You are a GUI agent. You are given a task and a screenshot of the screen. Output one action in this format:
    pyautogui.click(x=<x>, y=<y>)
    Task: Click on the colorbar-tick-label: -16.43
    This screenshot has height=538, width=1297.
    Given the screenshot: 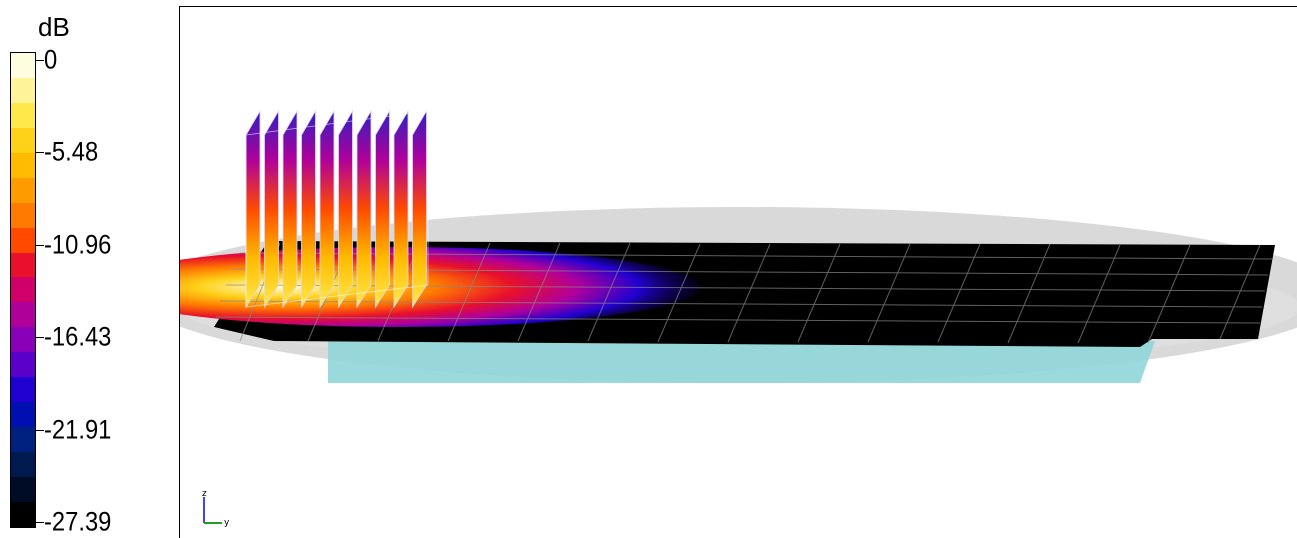 What is the action you would take?
    pyautogui.click(x=78, y=336)
    